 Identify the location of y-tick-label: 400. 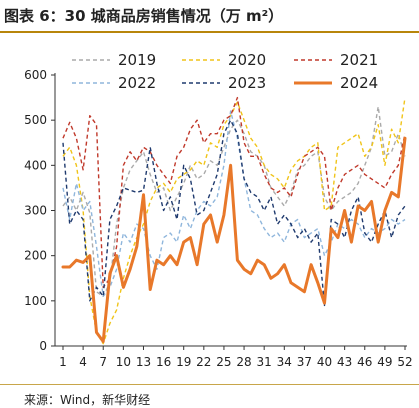
(35, 165).